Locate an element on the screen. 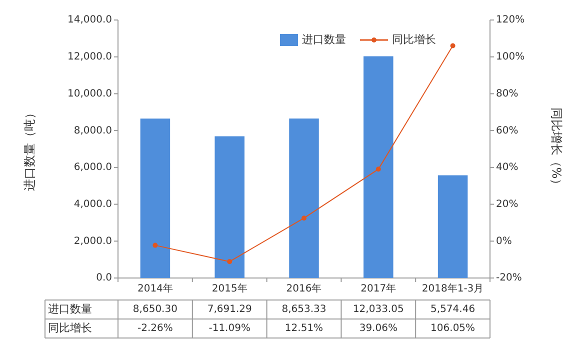  y2-tick-label: 20% is located at coordinates (507, 204).